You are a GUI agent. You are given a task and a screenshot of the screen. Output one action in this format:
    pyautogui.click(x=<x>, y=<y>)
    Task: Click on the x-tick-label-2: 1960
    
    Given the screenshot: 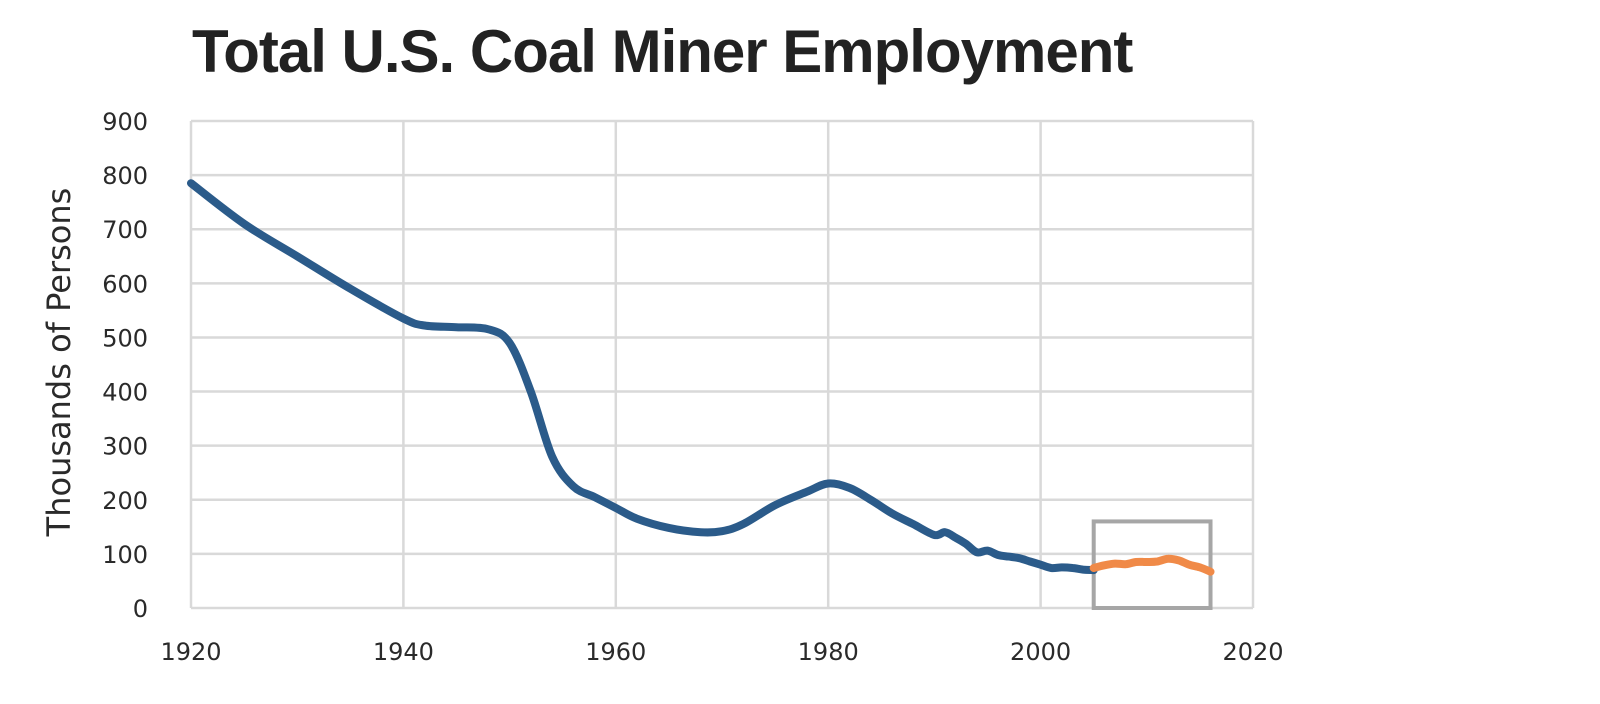 What is the action you would take?
    pyautogui.click(x=615, y=652)
    